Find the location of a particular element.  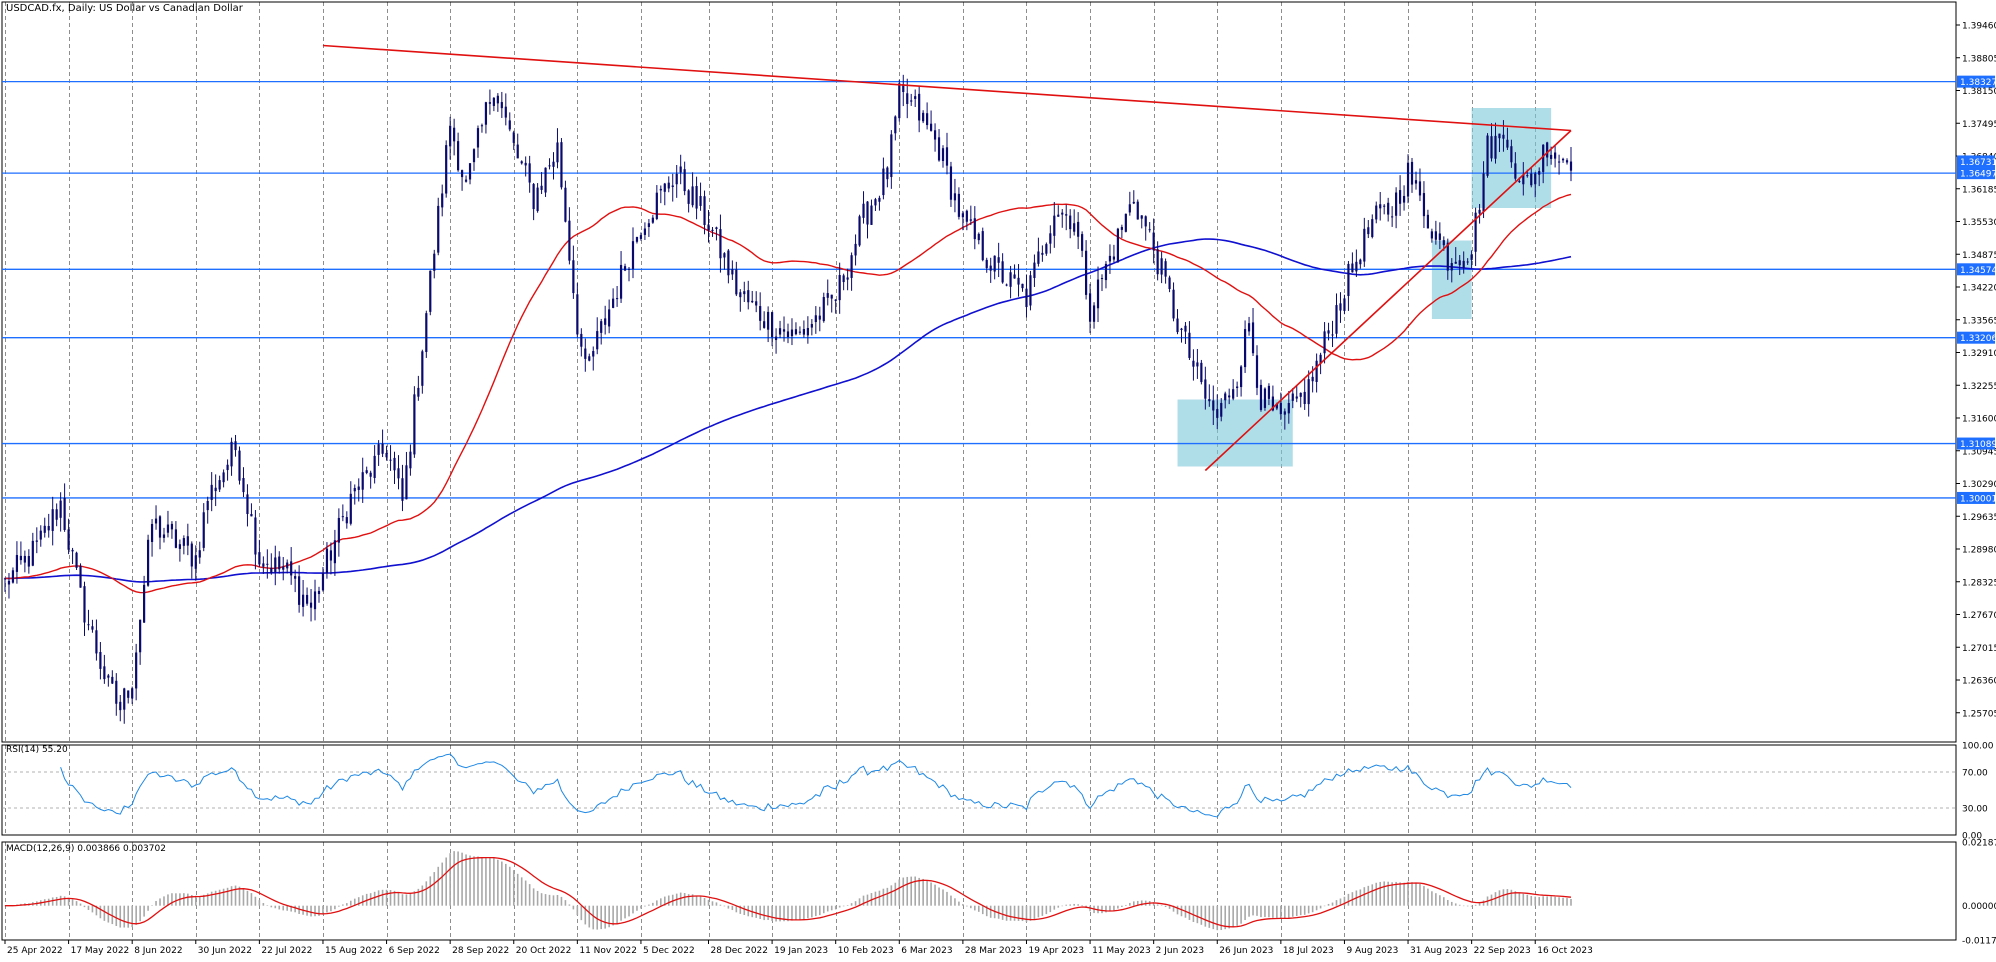

rsi-tick-label: 100.00 is located at coordinates (1978, 747).